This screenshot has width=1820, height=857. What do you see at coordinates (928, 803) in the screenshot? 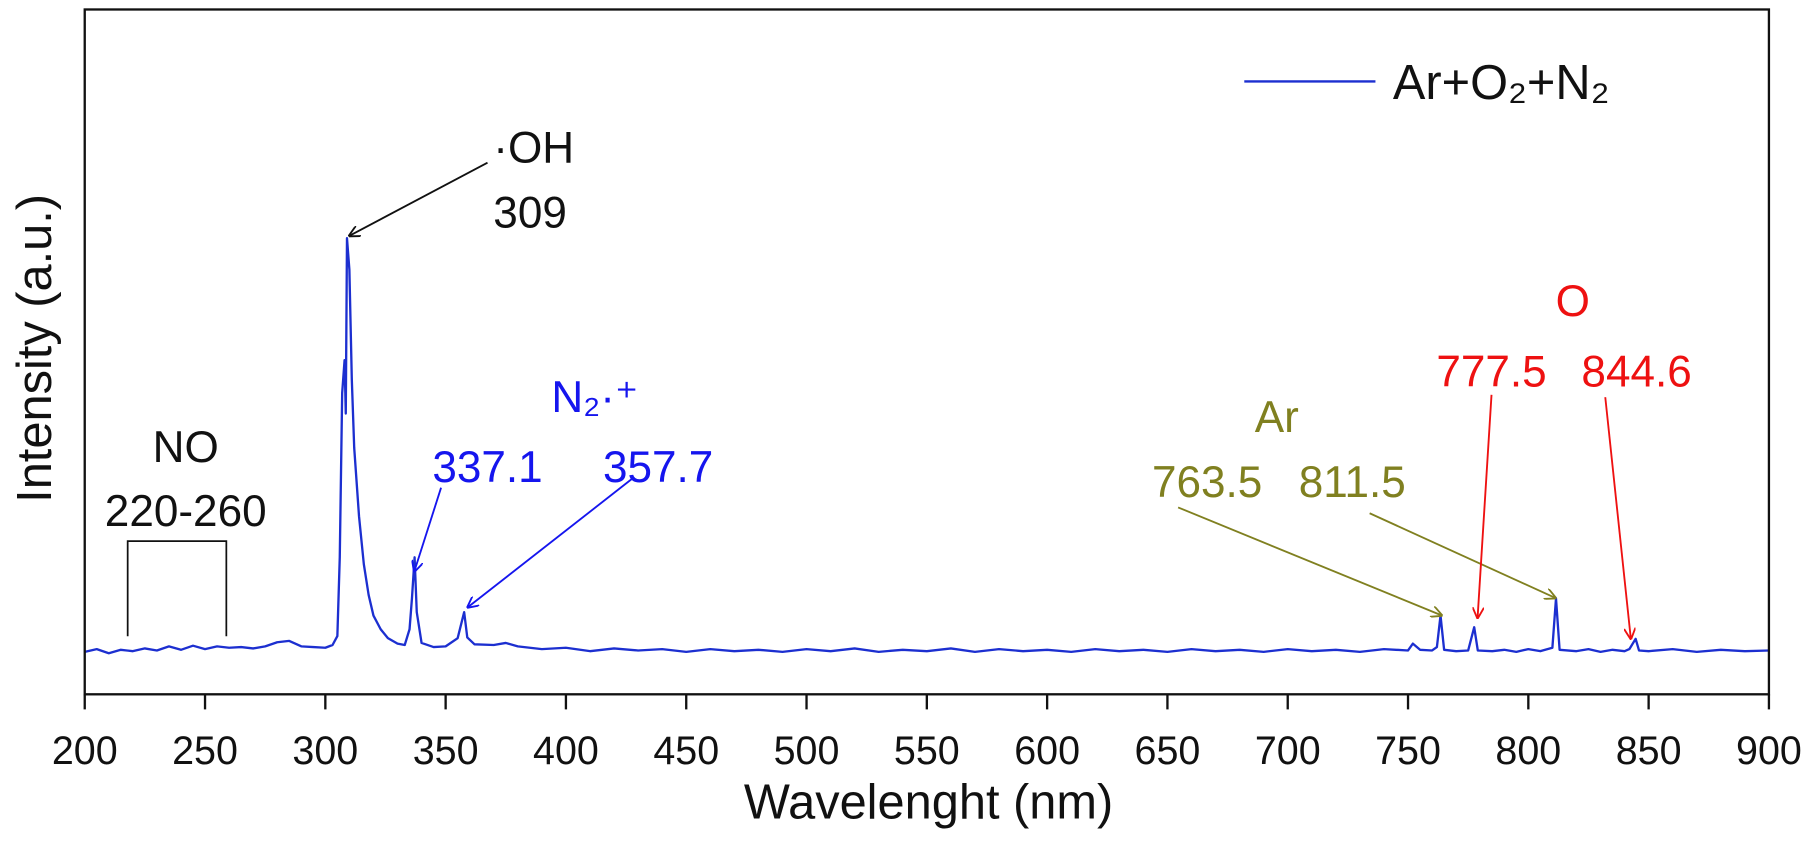
I see `x-axis-label: Wavelenght (nm)` at bounding box center [928, 803].